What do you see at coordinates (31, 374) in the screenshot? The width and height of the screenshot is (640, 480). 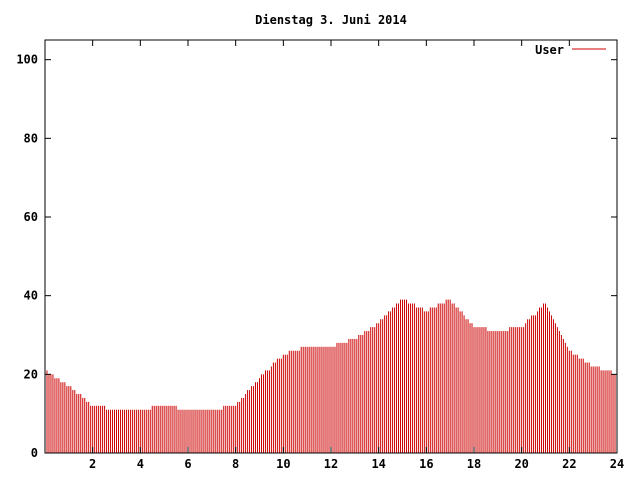 I see `y-tick-label: 20` at bounding box center [31, 374].